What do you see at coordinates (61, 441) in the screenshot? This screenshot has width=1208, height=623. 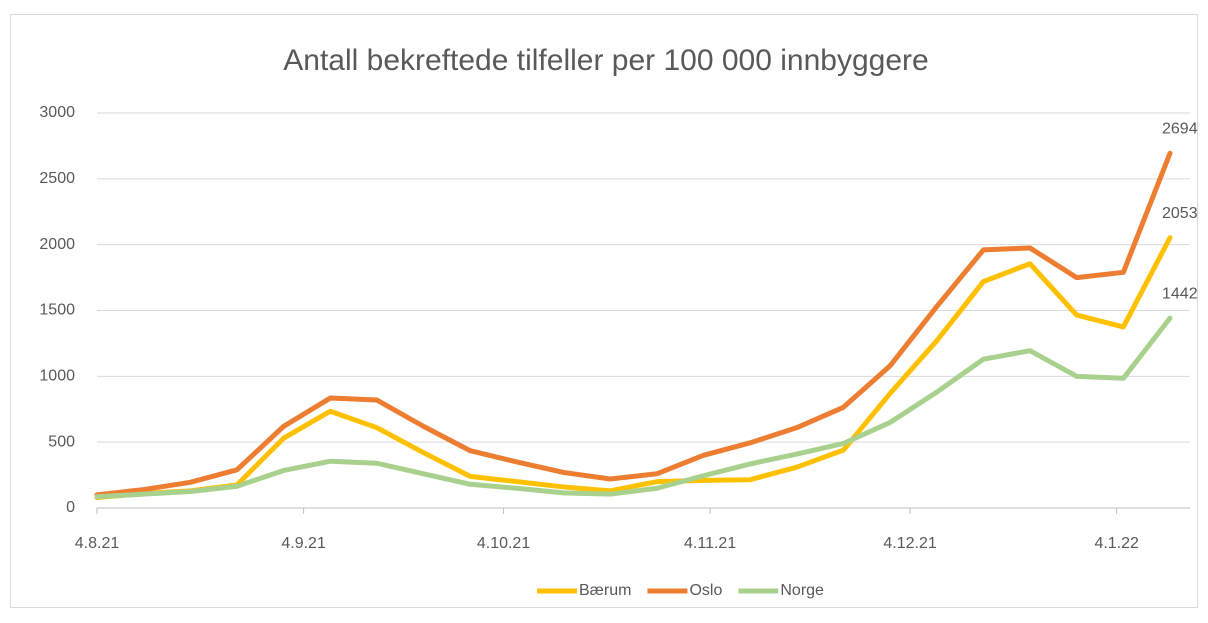 I see `y-tick-label: 500` at bounding box center [61, 441].